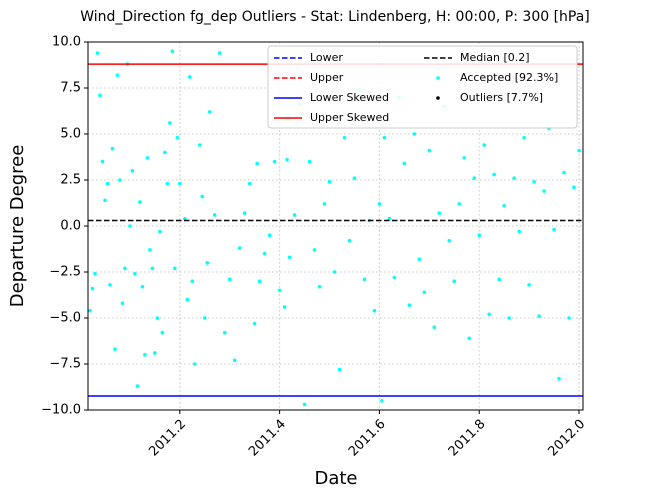  Describe the element at coordinates (467, 438) in the screenshot. I see `x-tick-label: 2011.8` at that location.